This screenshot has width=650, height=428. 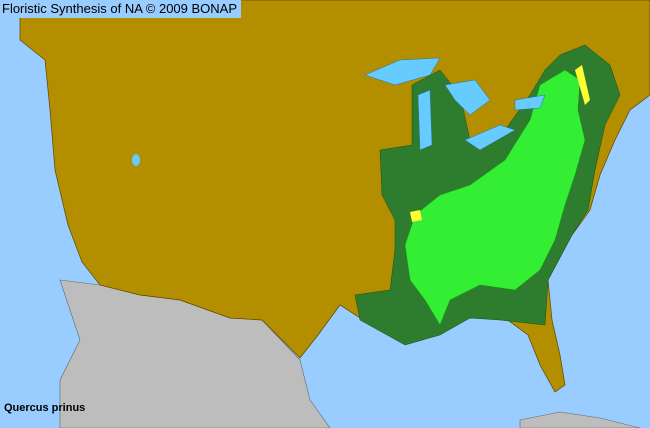 I want to click on great-salt-lake, so click(x=136, y=160).